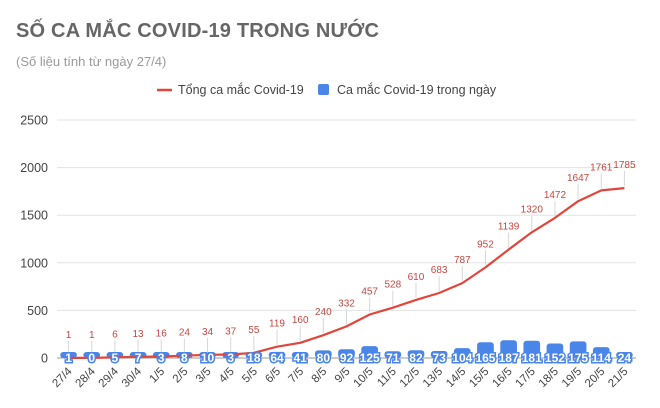  What do you see at coordinates (572, 378) in the screenshot?
I see `x-tick-label: 19/5` at bounding box center [572, 378].